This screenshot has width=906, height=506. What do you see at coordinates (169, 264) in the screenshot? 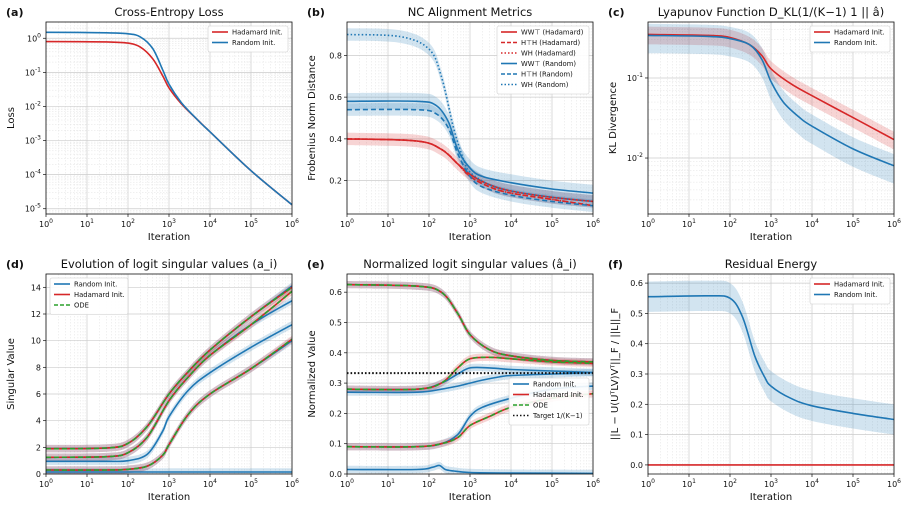
I see `chart-title: Evolution of logit singular values (a_i)` at bounding box center [169, 264].